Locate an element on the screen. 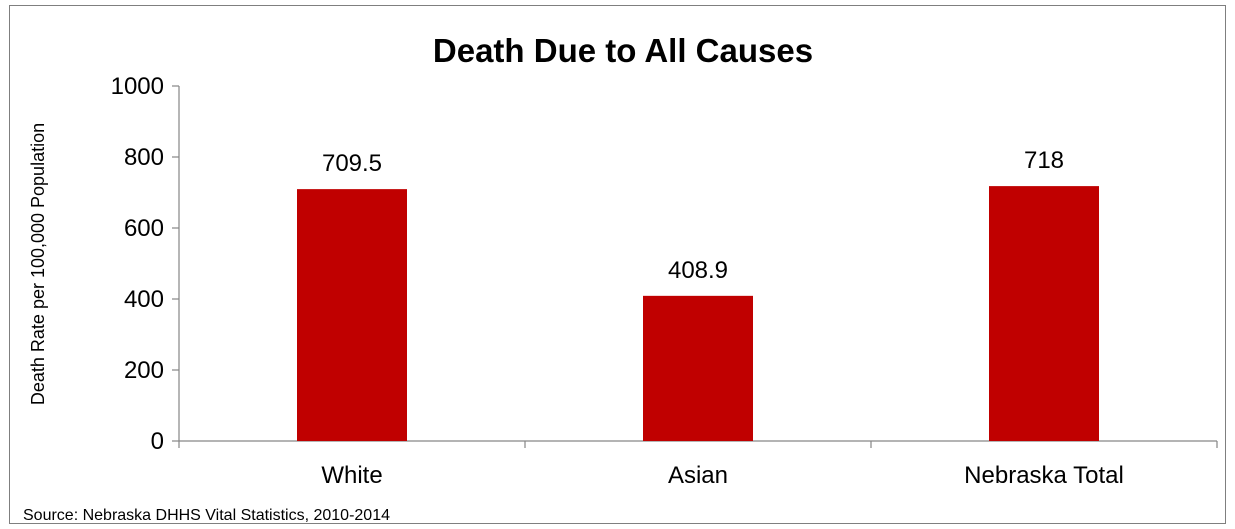 Image resolution: width=1235 pixels, height=529 pixels. chart-title: Death Due to All Causes is located at coordinates (623, 50).